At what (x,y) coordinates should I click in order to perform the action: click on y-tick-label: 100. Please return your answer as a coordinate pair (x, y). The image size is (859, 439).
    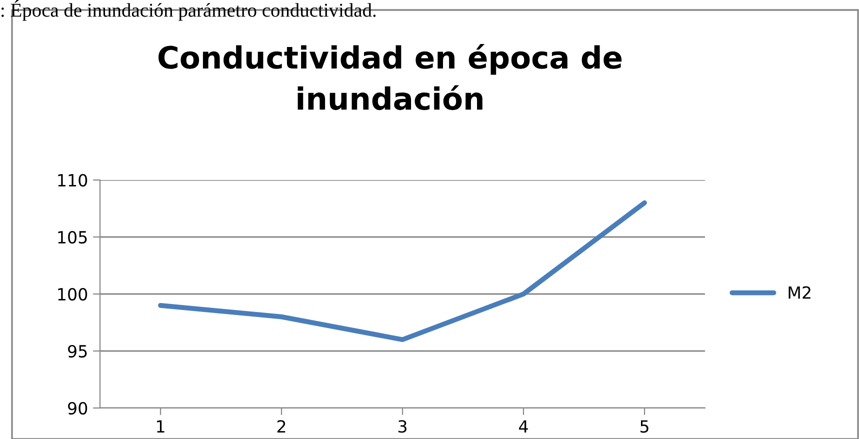
    Looking at the image, I should click on (73, 294).